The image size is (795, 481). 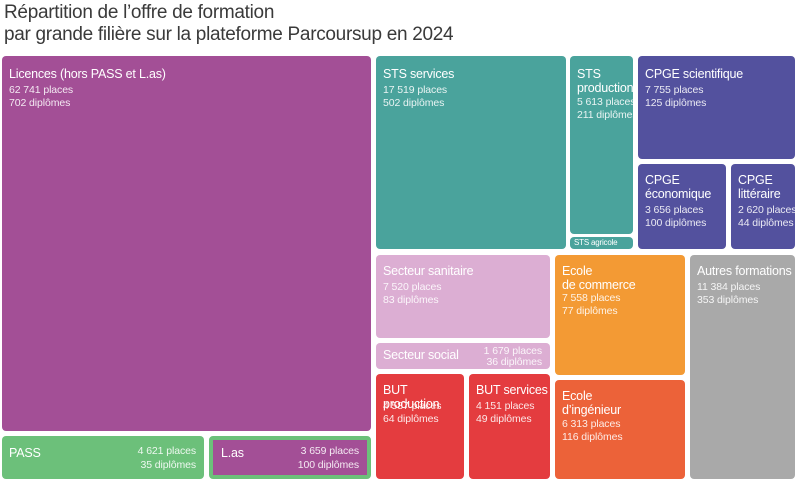 I want to click on tile-diplomes: 502 diplômes, so click(x=414, y=103).